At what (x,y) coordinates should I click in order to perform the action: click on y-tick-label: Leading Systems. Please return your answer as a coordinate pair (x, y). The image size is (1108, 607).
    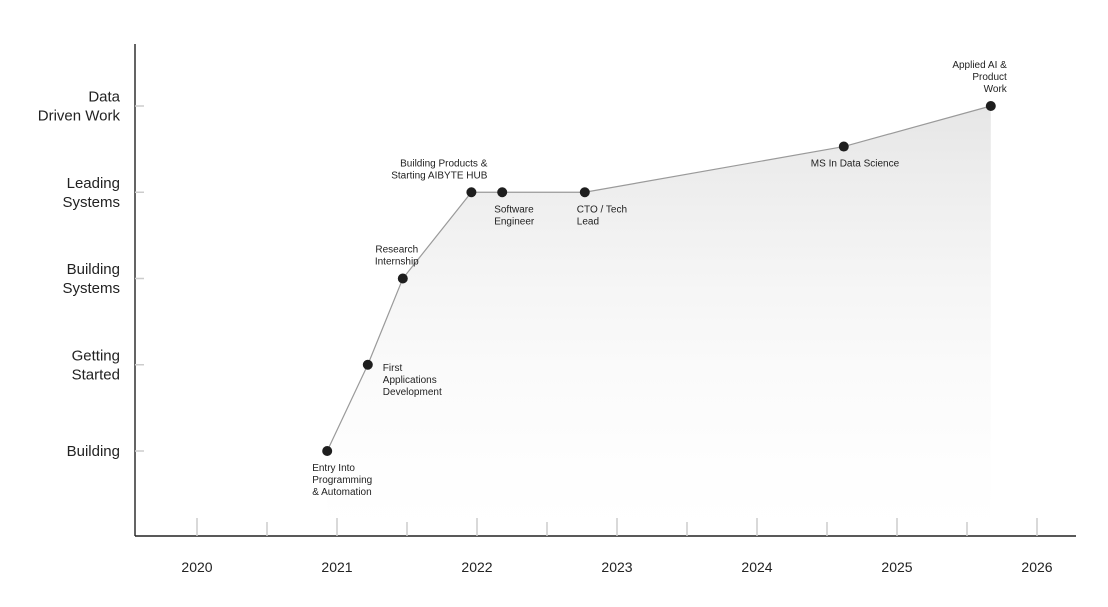
    Looking at the image, I should click on (91, 193).